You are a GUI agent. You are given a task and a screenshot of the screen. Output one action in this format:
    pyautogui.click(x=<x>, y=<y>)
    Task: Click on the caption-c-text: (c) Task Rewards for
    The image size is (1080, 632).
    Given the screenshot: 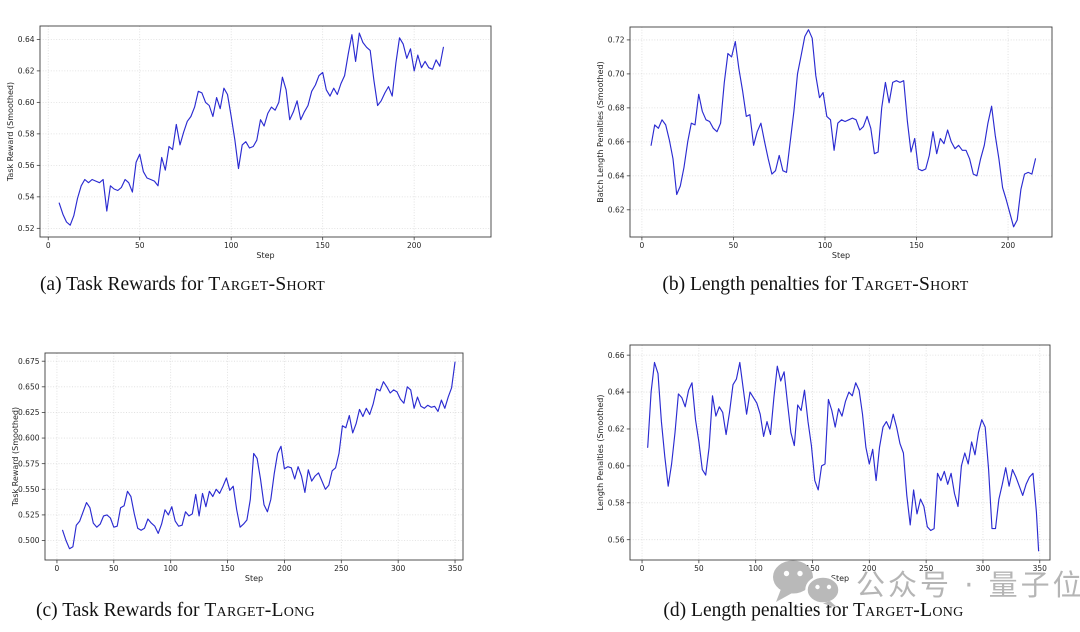 What is the action you would take?
    pyautogui.click(x=120, y=610)
    